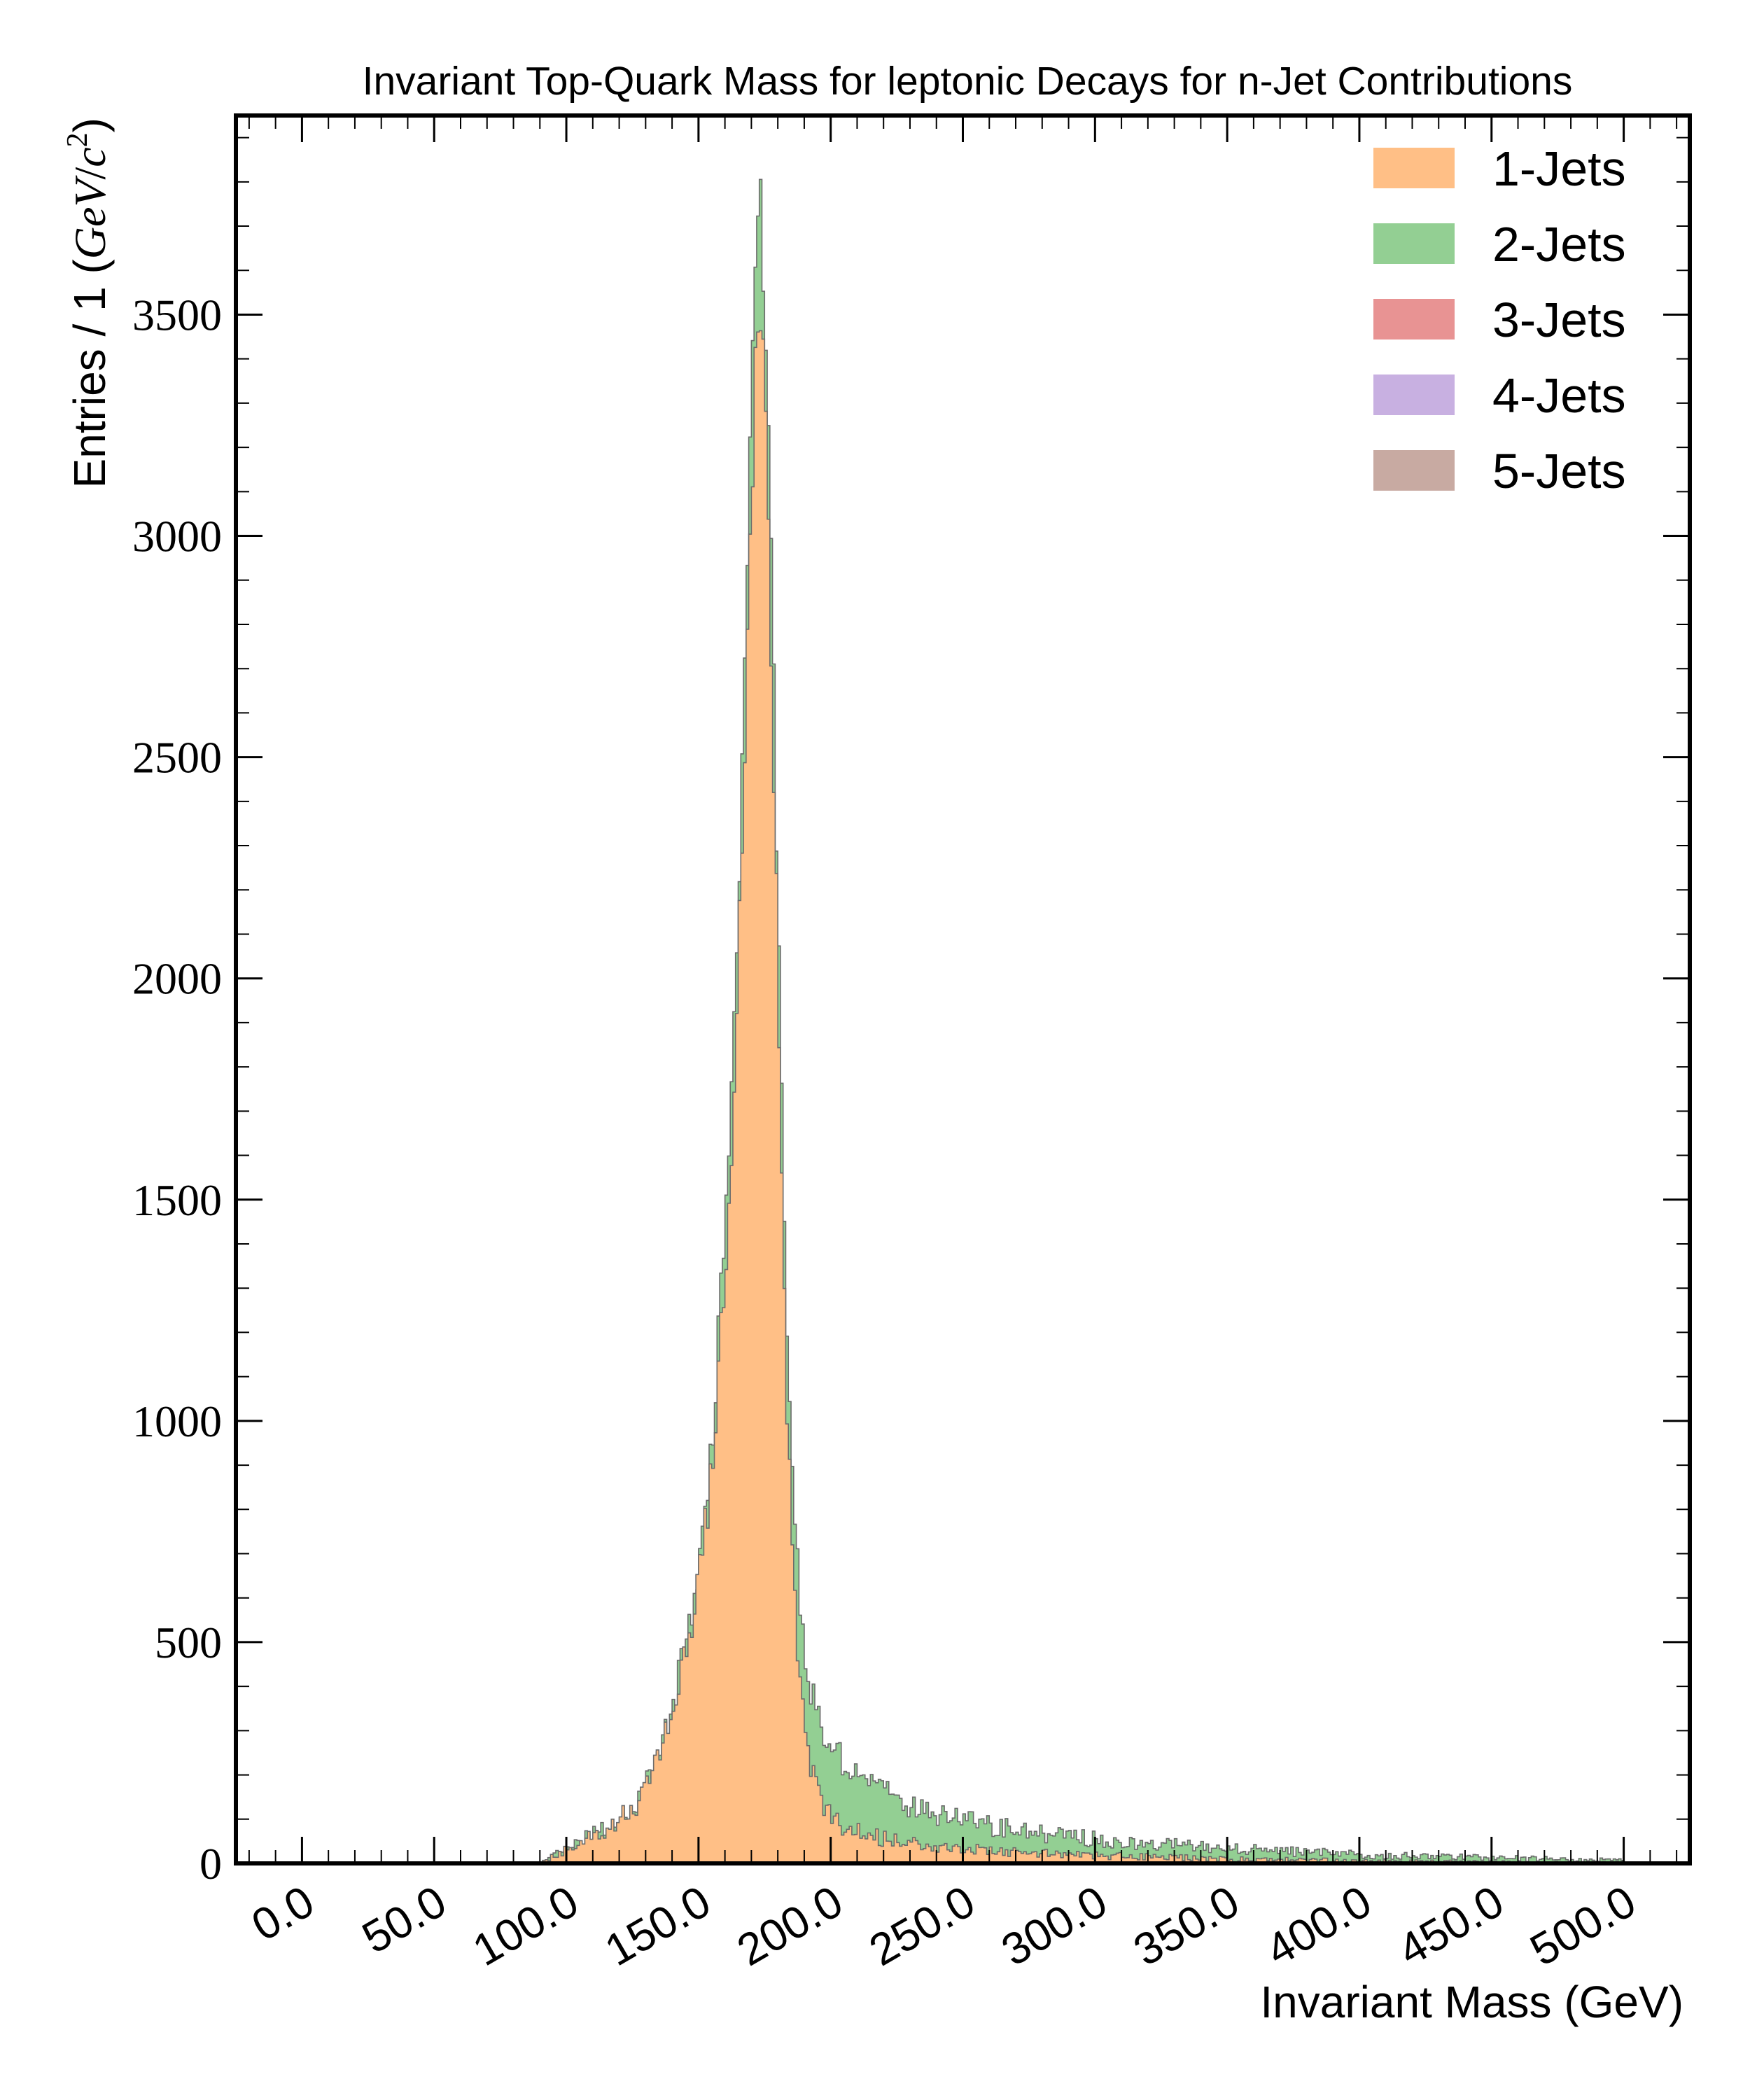 The width and height of the screenshot is (1750, 2100). What do you see at coordinates (177, 1089) in the screenshot?
I see `y-tick-labels: 0 500 1000 1500 2000 2500 3000 3500` at bounding box center [177, 1089].